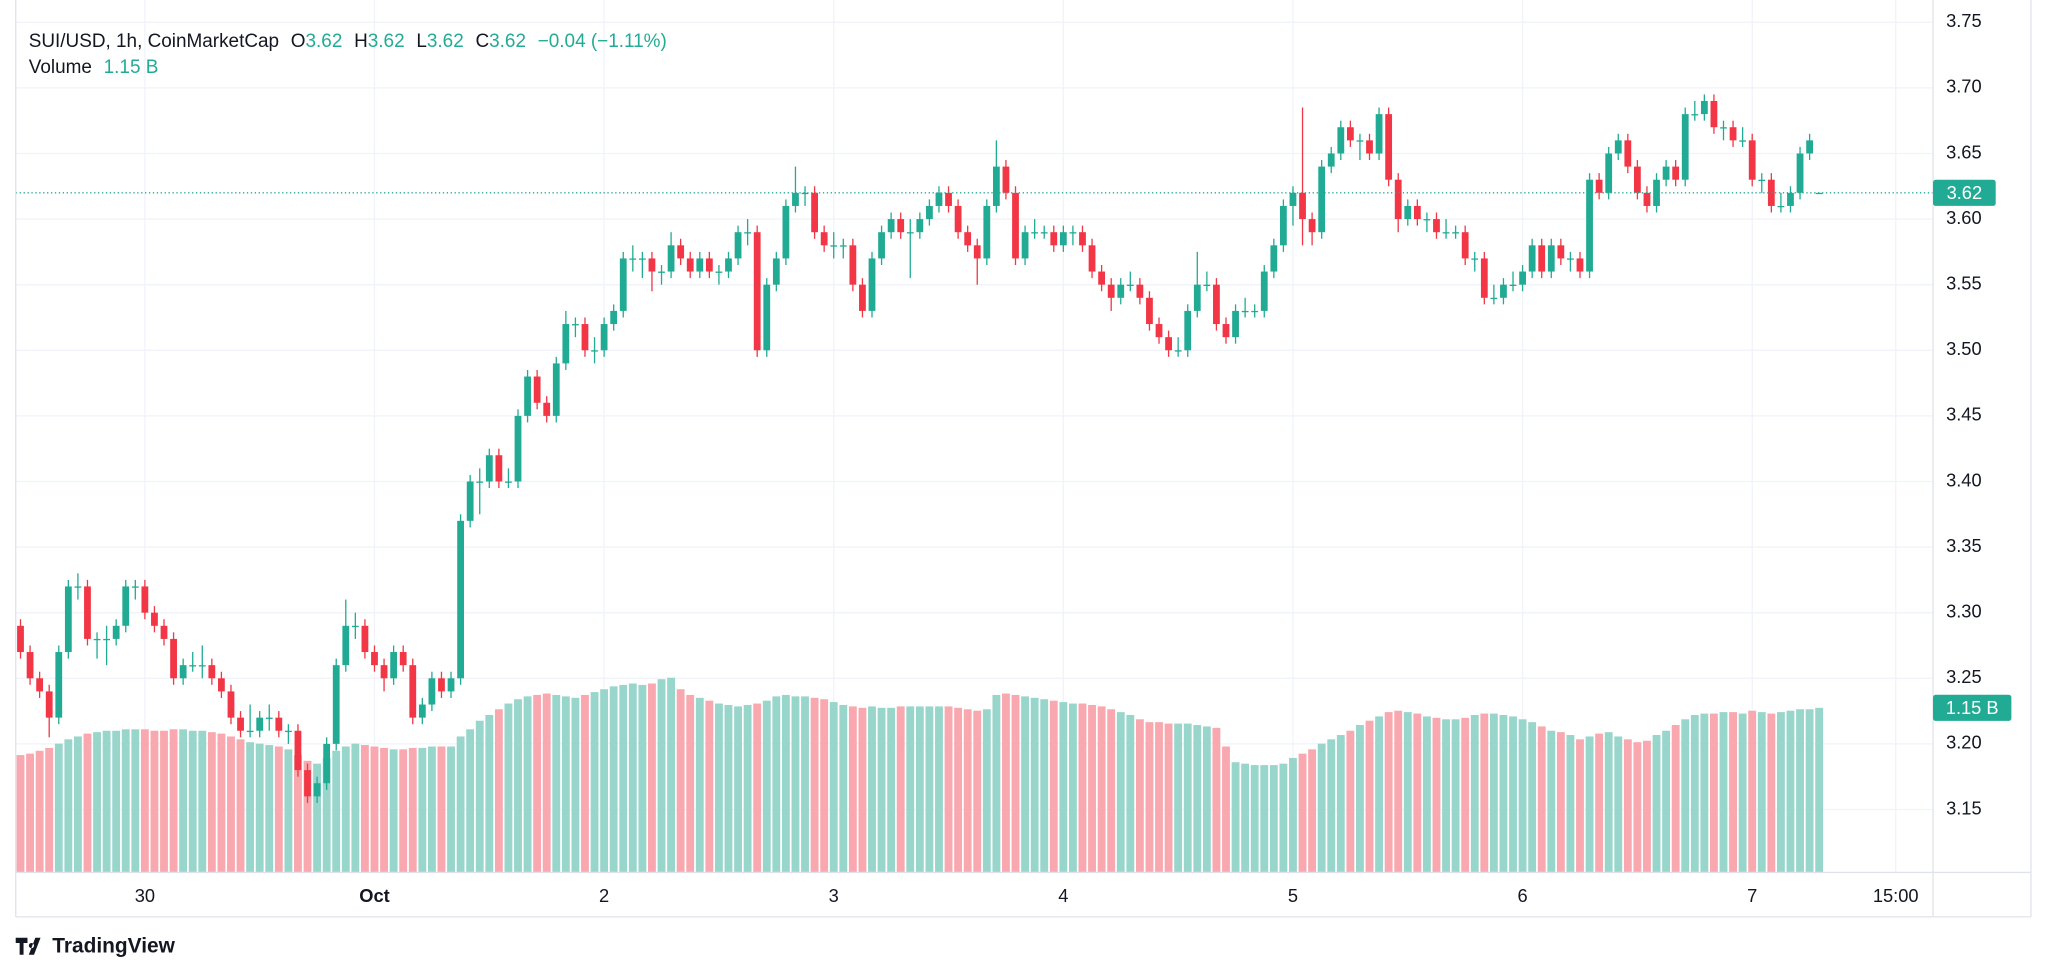  Describe the element at coordinates (482, 41) in the screenshot. I see `legend-close-label: C` at that location.